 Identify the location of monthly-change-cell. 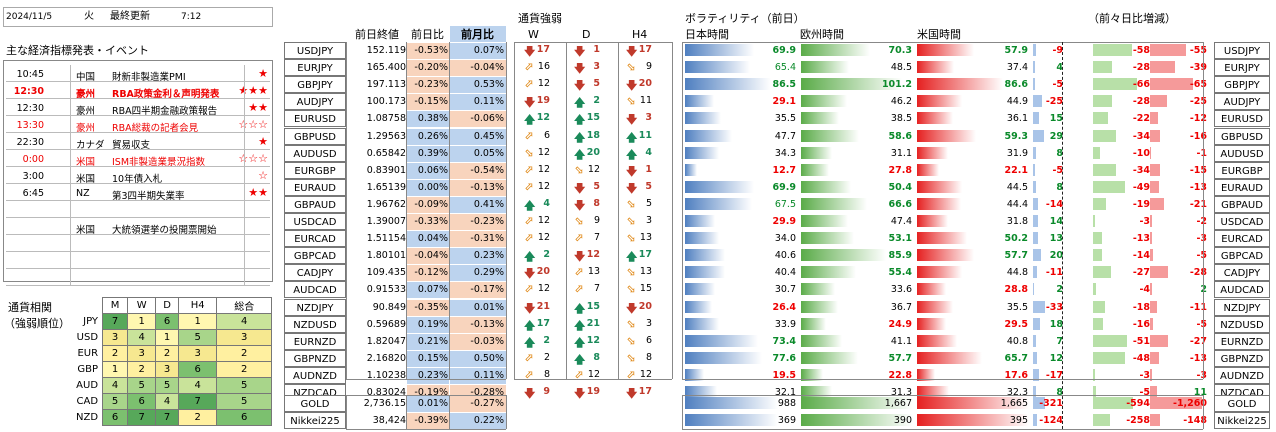
(478, 170).